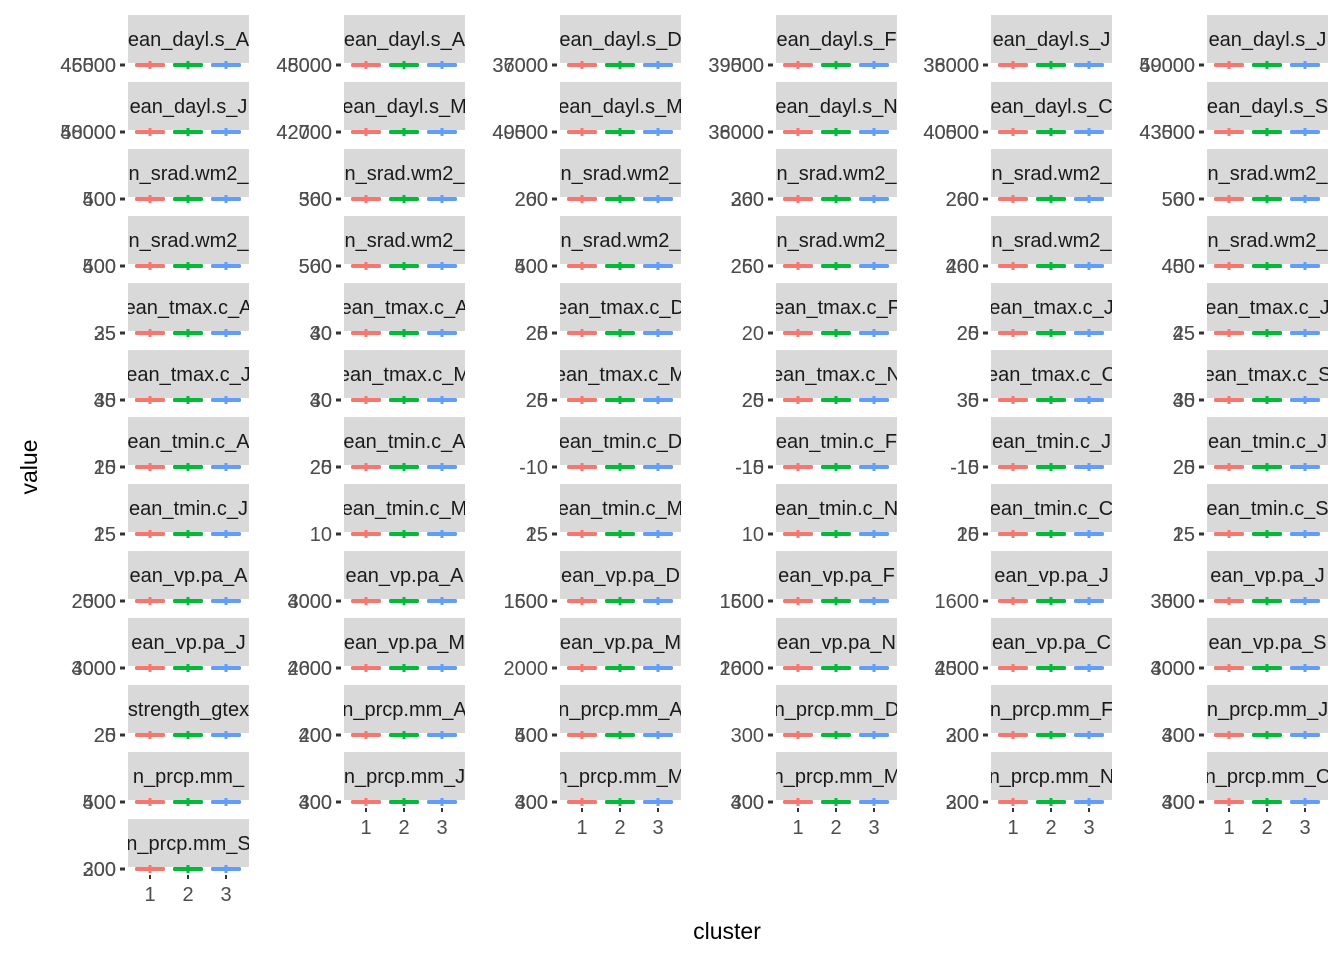  What do you see at coordinates (600, 448) in the screenshot?
I see `facet-panel: ean_tmin.c_D -10` at bounding box center [600, 448].